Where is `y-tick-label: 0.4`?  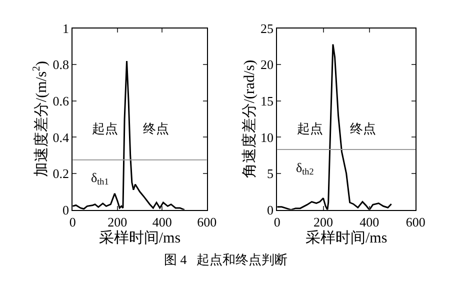 y-tick-label: 0.4 is located at coordinates (61, 137).